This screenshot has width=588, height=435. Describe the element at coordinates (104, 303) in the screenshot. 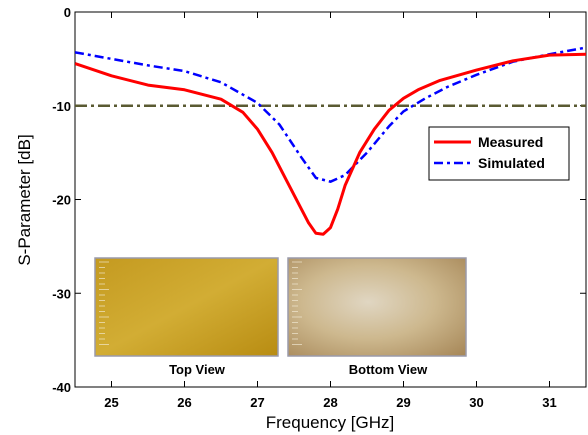

I see `top-view-ruler` at that location.